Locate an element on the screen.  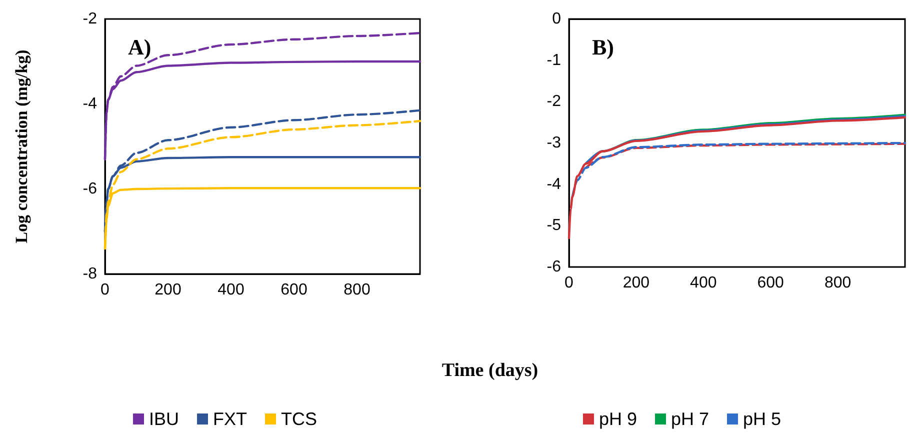
text: B) is located at coordinates (603, 47).